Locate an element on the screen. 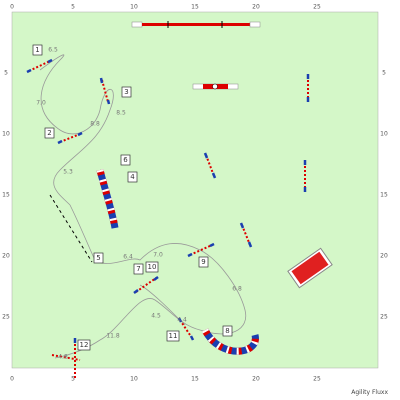 This screenshot has height=400, width=400. obstacle-number: 11 is located at coordinates (173, 336).